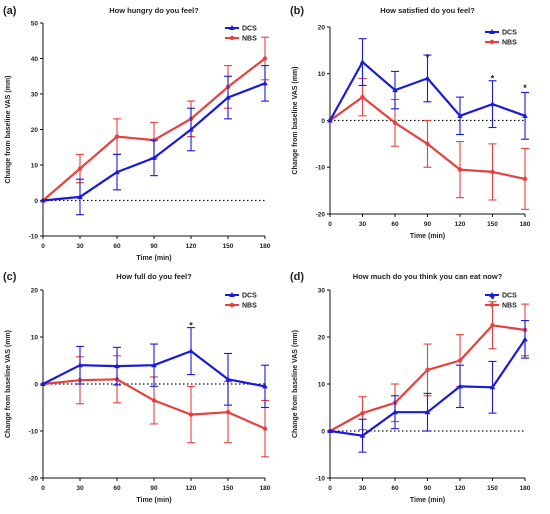 This screenshot has height=514, width=550. I want to click on y-axis-label: Change from baseline VAS (mm), so click(8, 129).